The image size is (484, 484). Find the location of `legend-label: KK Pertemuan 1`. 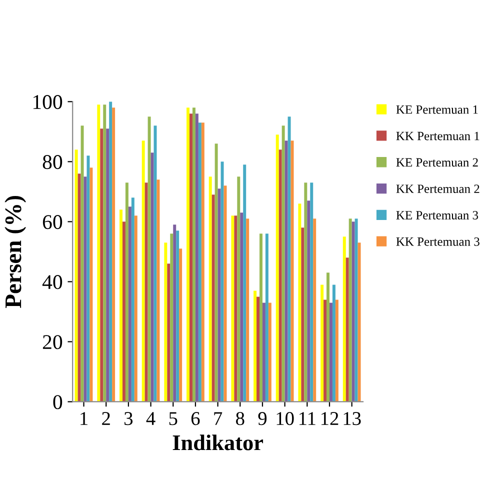

legend-label: KK Pertemuan 1 is located at coordinates (438, 136).